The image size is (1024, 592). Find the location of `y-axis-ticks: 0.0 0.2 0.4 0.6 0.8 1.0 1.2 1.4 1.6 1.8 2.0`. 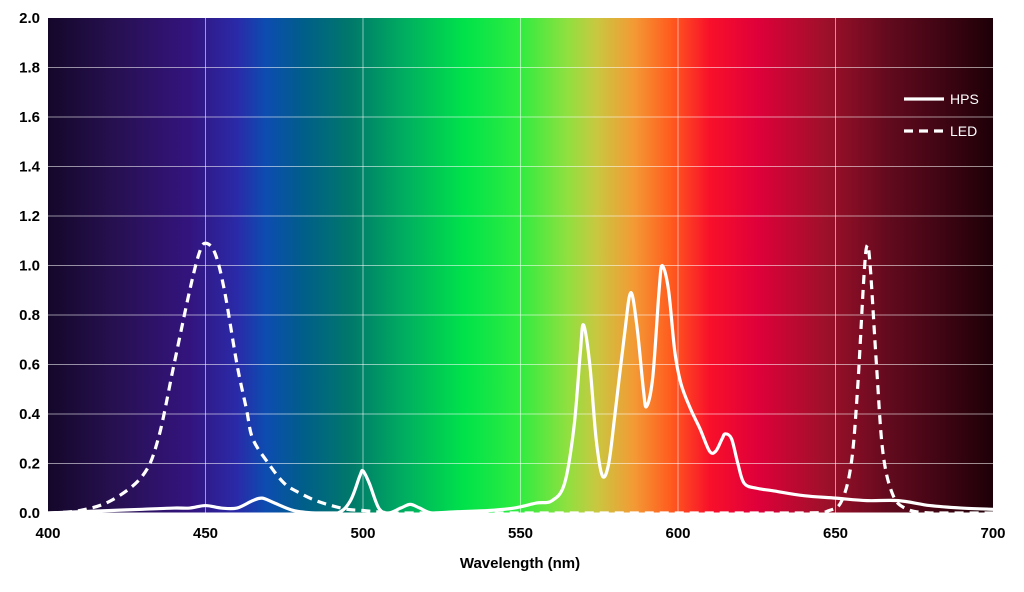

y-axis-ticks: 0.0 0.2 0.4 0.6 0.8 1.0 1.2 1.4 1.6 1.8 2.0 is located at coordinates (30, 266).